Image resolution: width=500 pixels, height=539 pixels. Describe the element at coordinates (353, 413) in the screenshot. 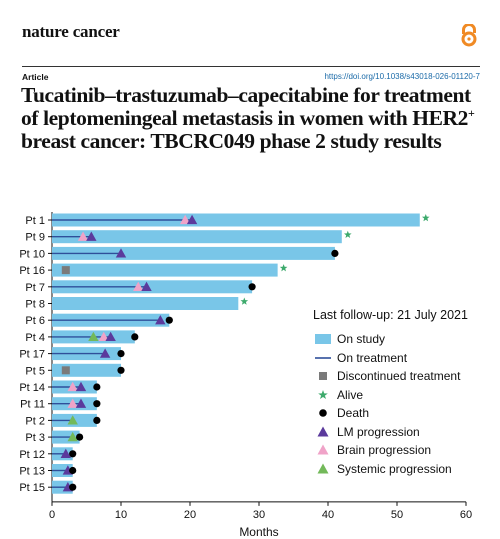

I see `legend-item-label: Death` at that location.